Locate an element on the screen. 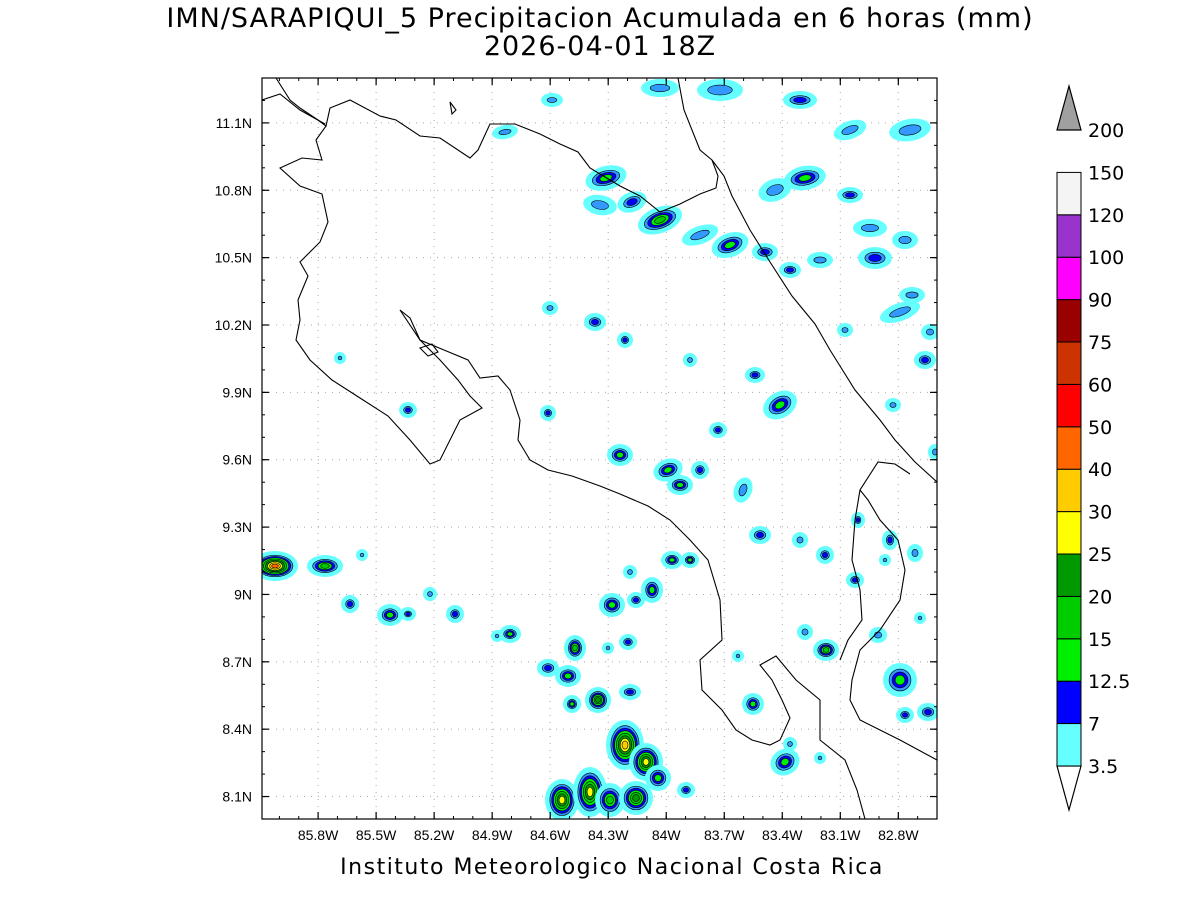  x-tick-label: 85.8W is located at coordinates (318, 835).